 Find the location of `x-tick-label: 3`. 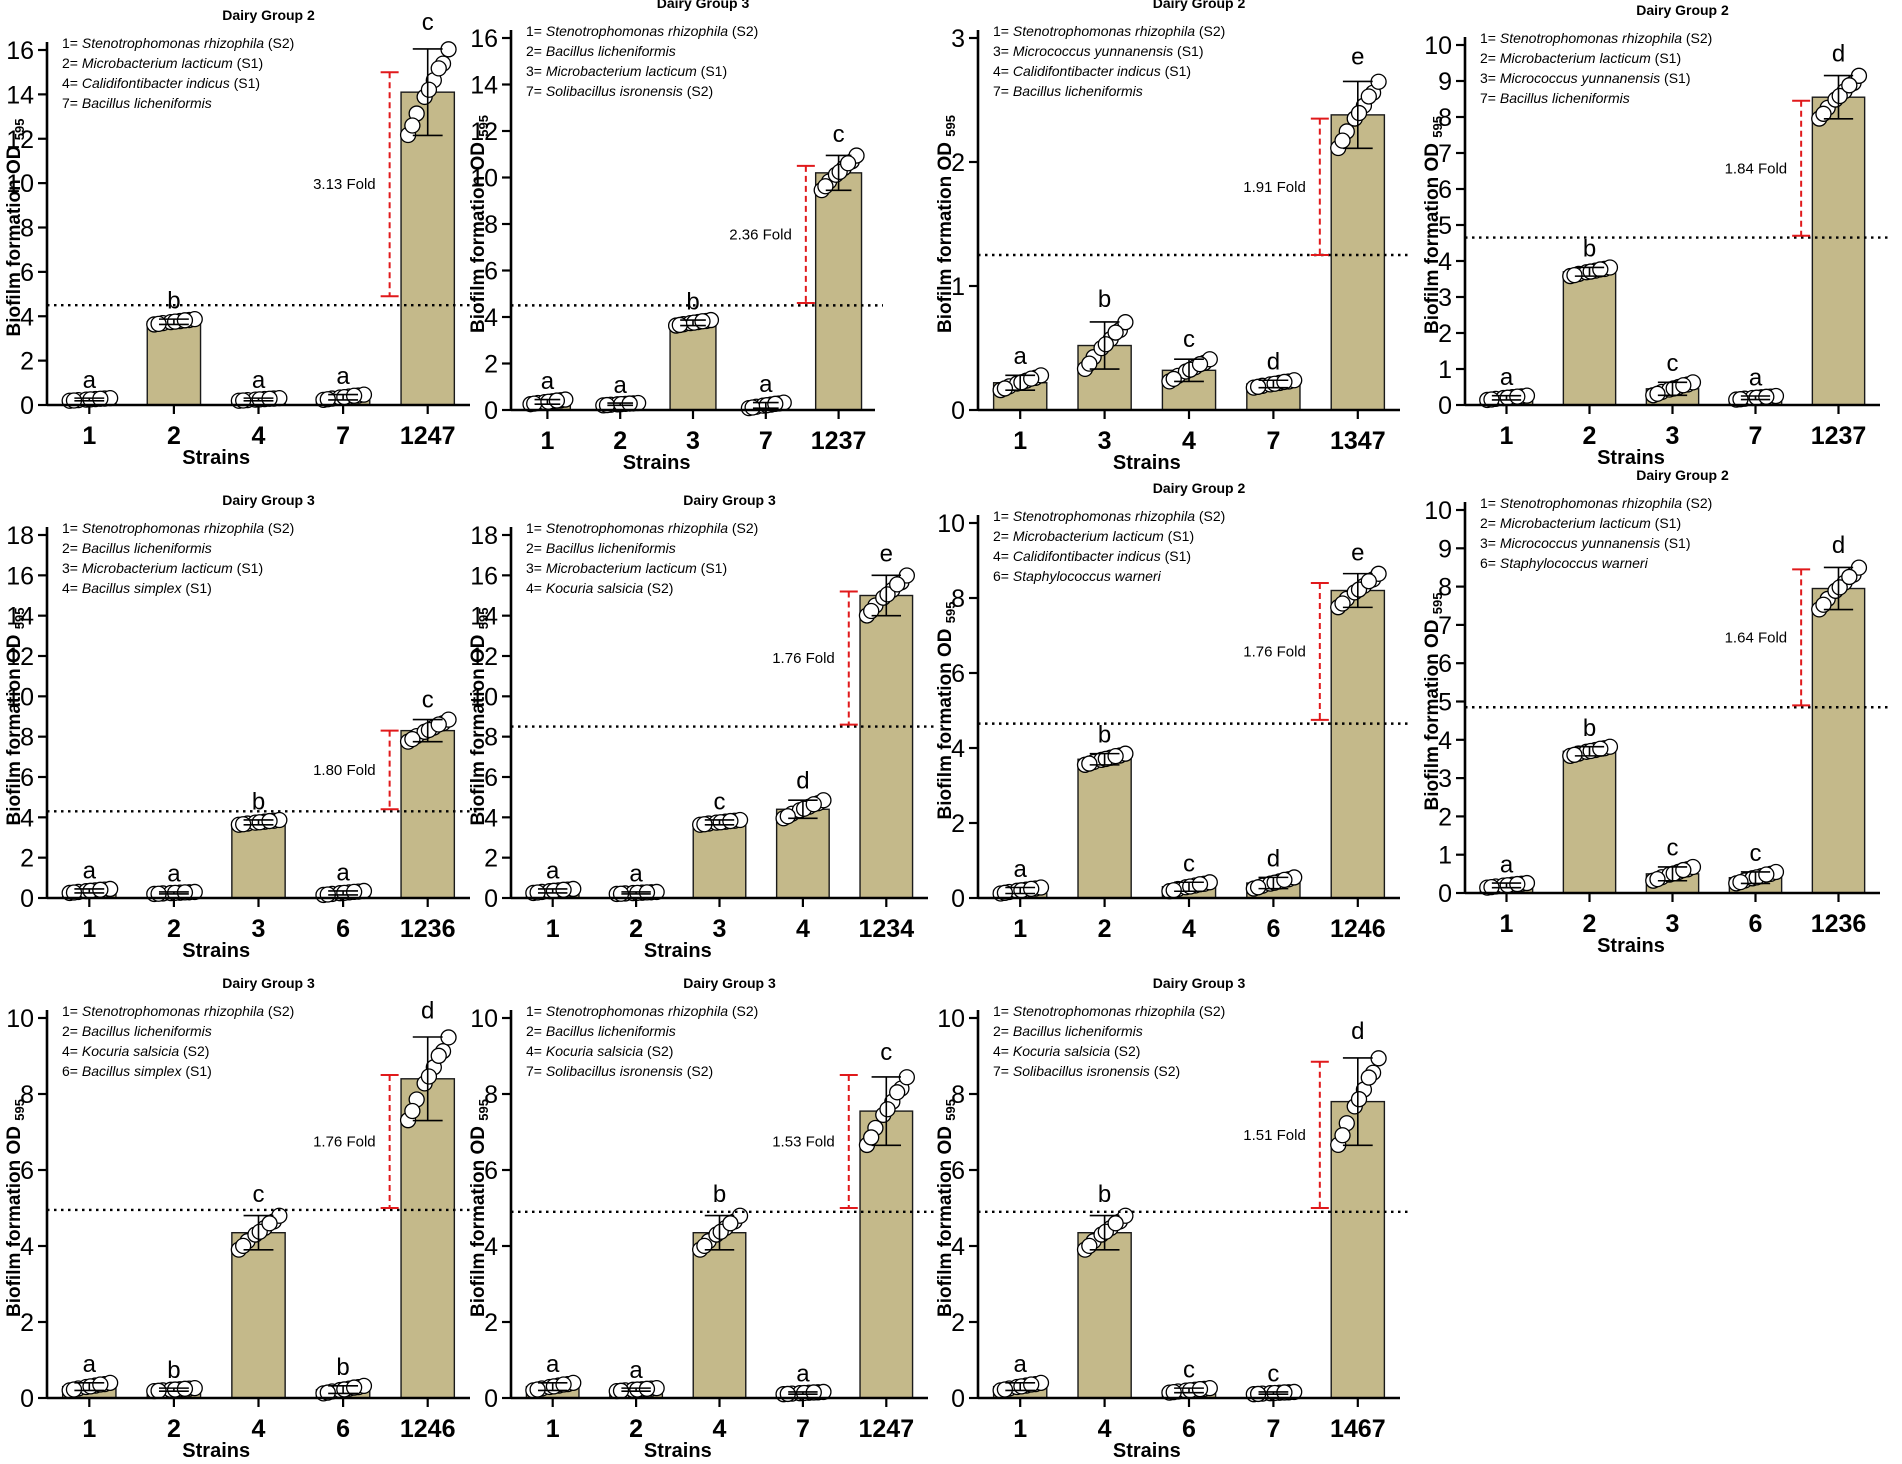

x-tick-label: 3 is located at coordinates (1673, 924).